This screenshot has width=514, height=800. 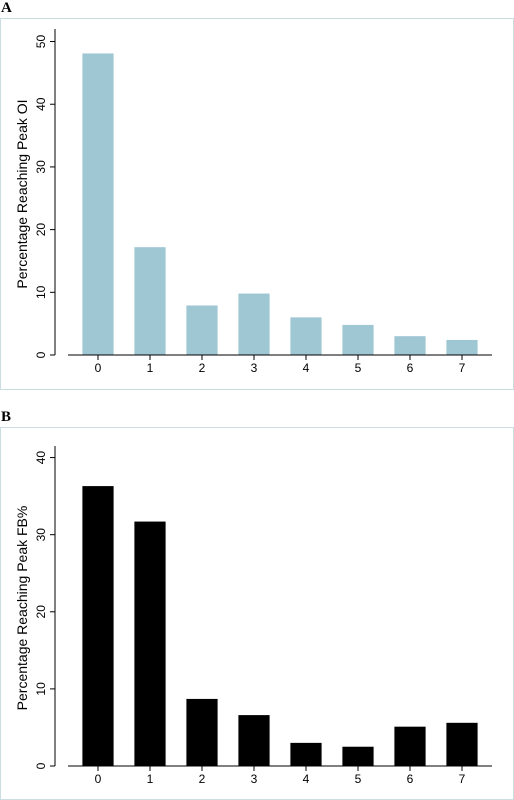 I want to click on panel-label-a: A, so click(x=6, y=8).